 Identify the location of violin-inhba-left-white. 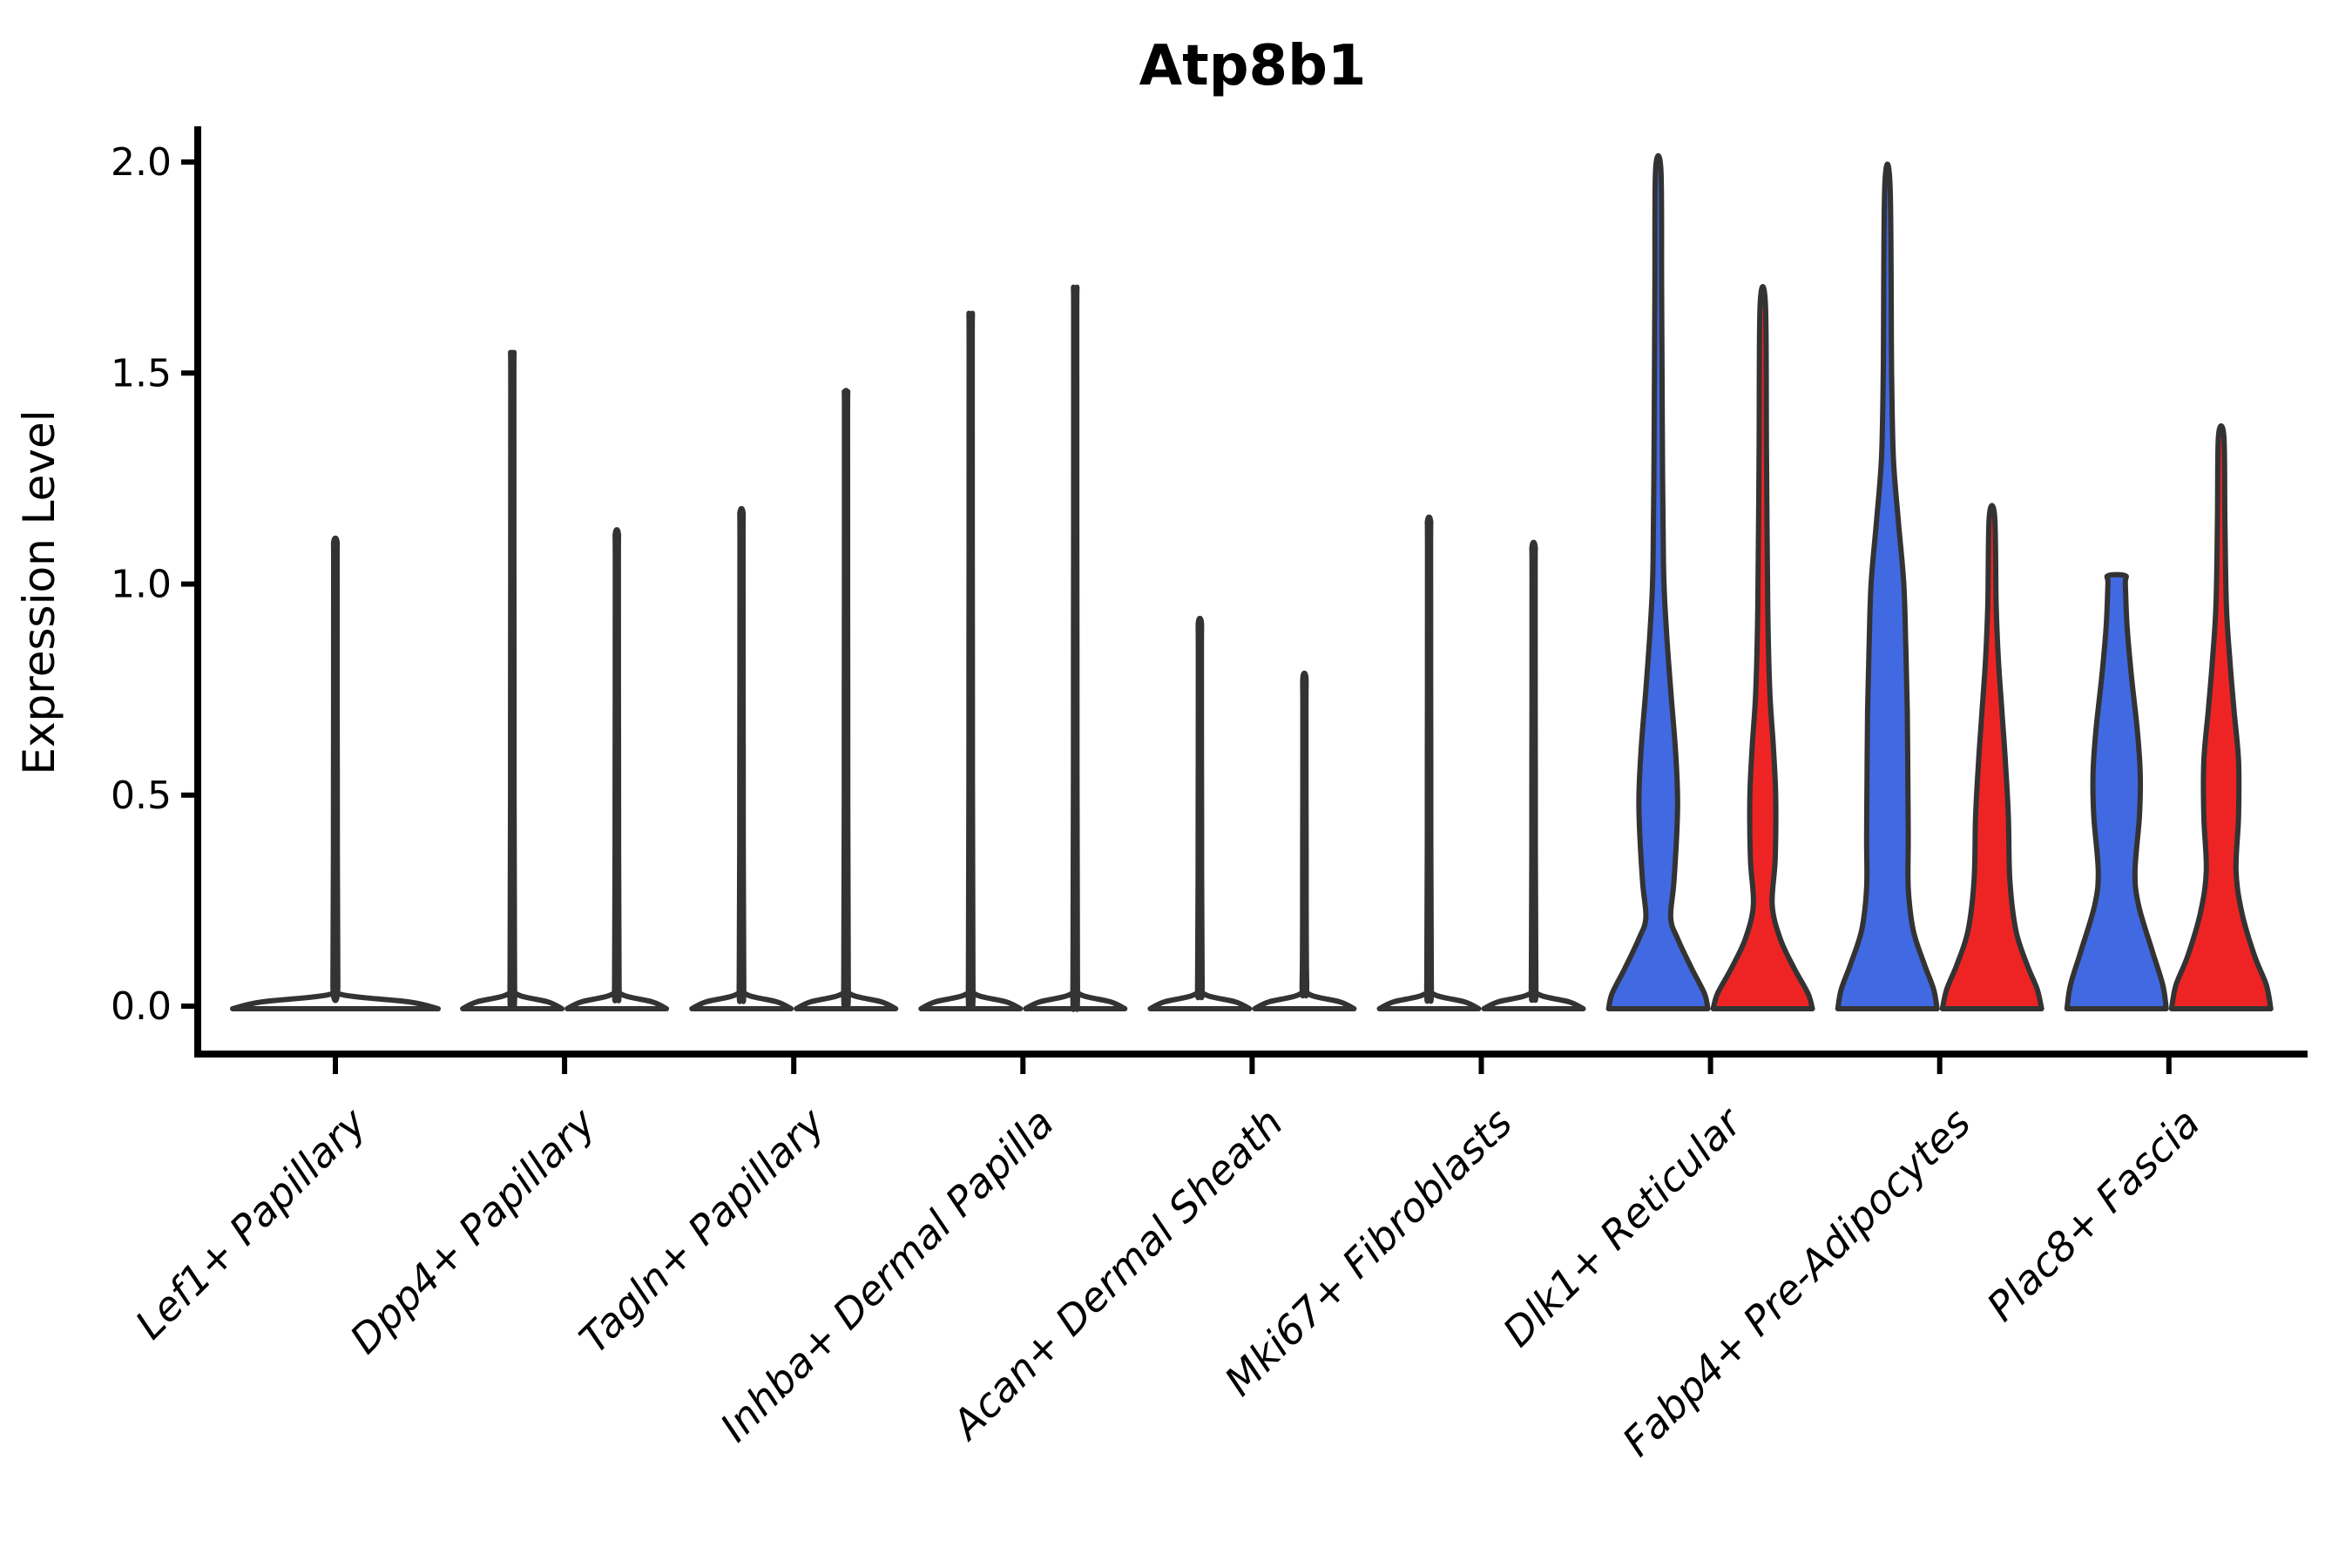
(971, 660).